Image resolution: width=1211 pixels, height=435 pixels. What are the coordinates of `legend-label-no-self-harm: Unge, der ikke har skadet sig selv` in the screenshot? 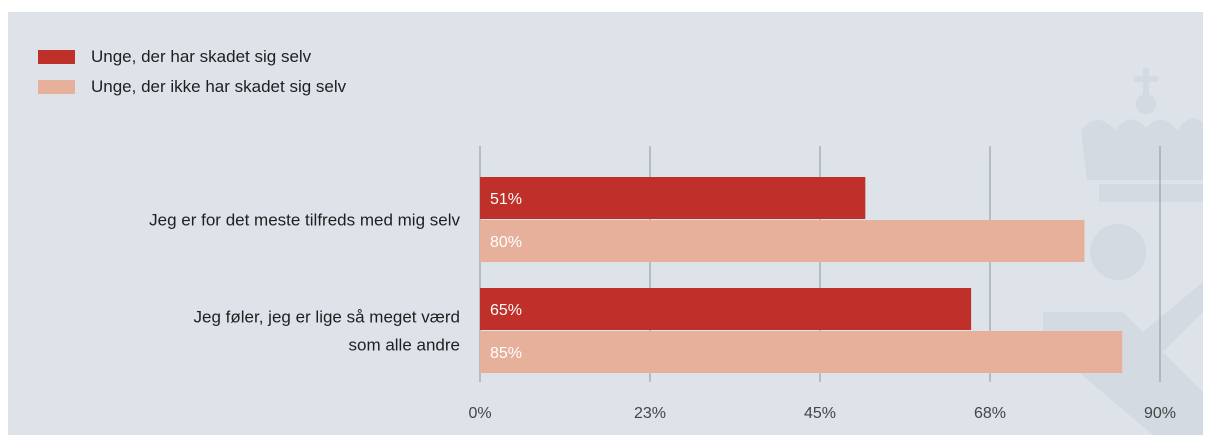 It's located at (219, 86).